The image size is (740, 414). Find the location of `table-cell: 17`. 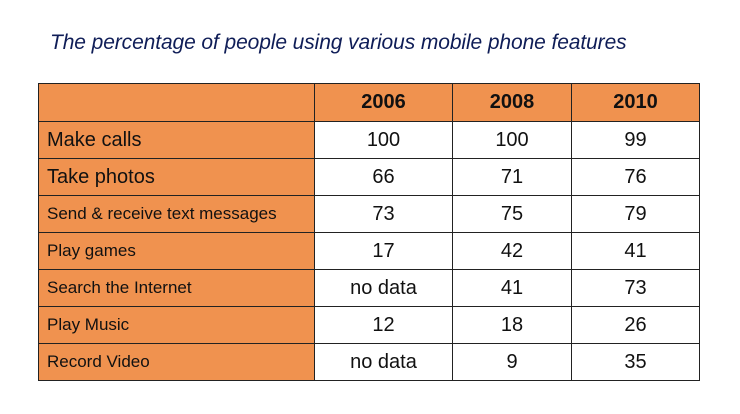

table-cell: 17 is located at coordinates (383, 251).